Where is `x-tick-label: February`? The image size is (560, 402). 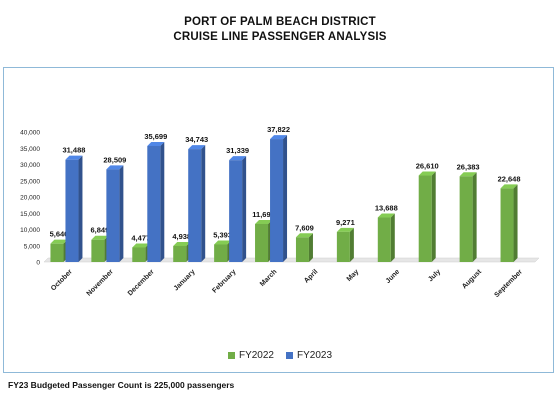
x-tick-label: February is located at coordinates (224, 281).